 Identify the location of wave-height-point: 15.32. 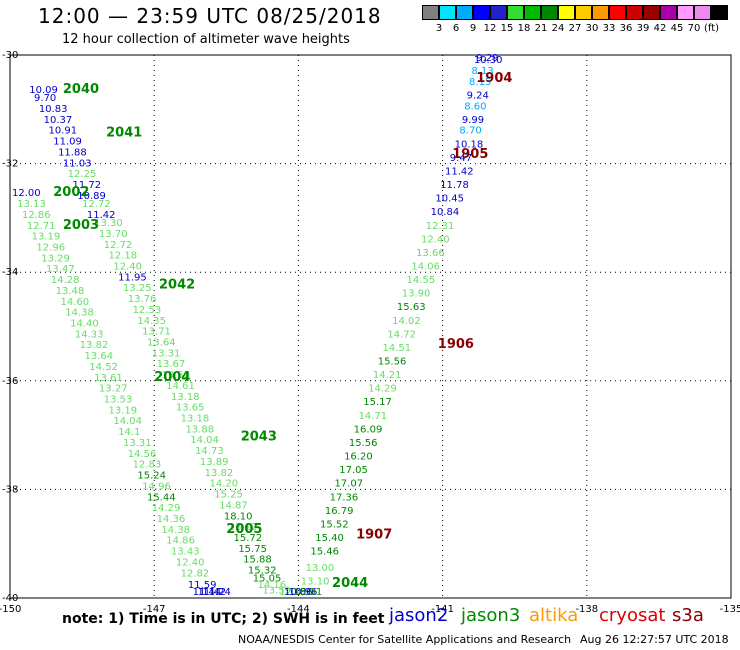
(262, 571).